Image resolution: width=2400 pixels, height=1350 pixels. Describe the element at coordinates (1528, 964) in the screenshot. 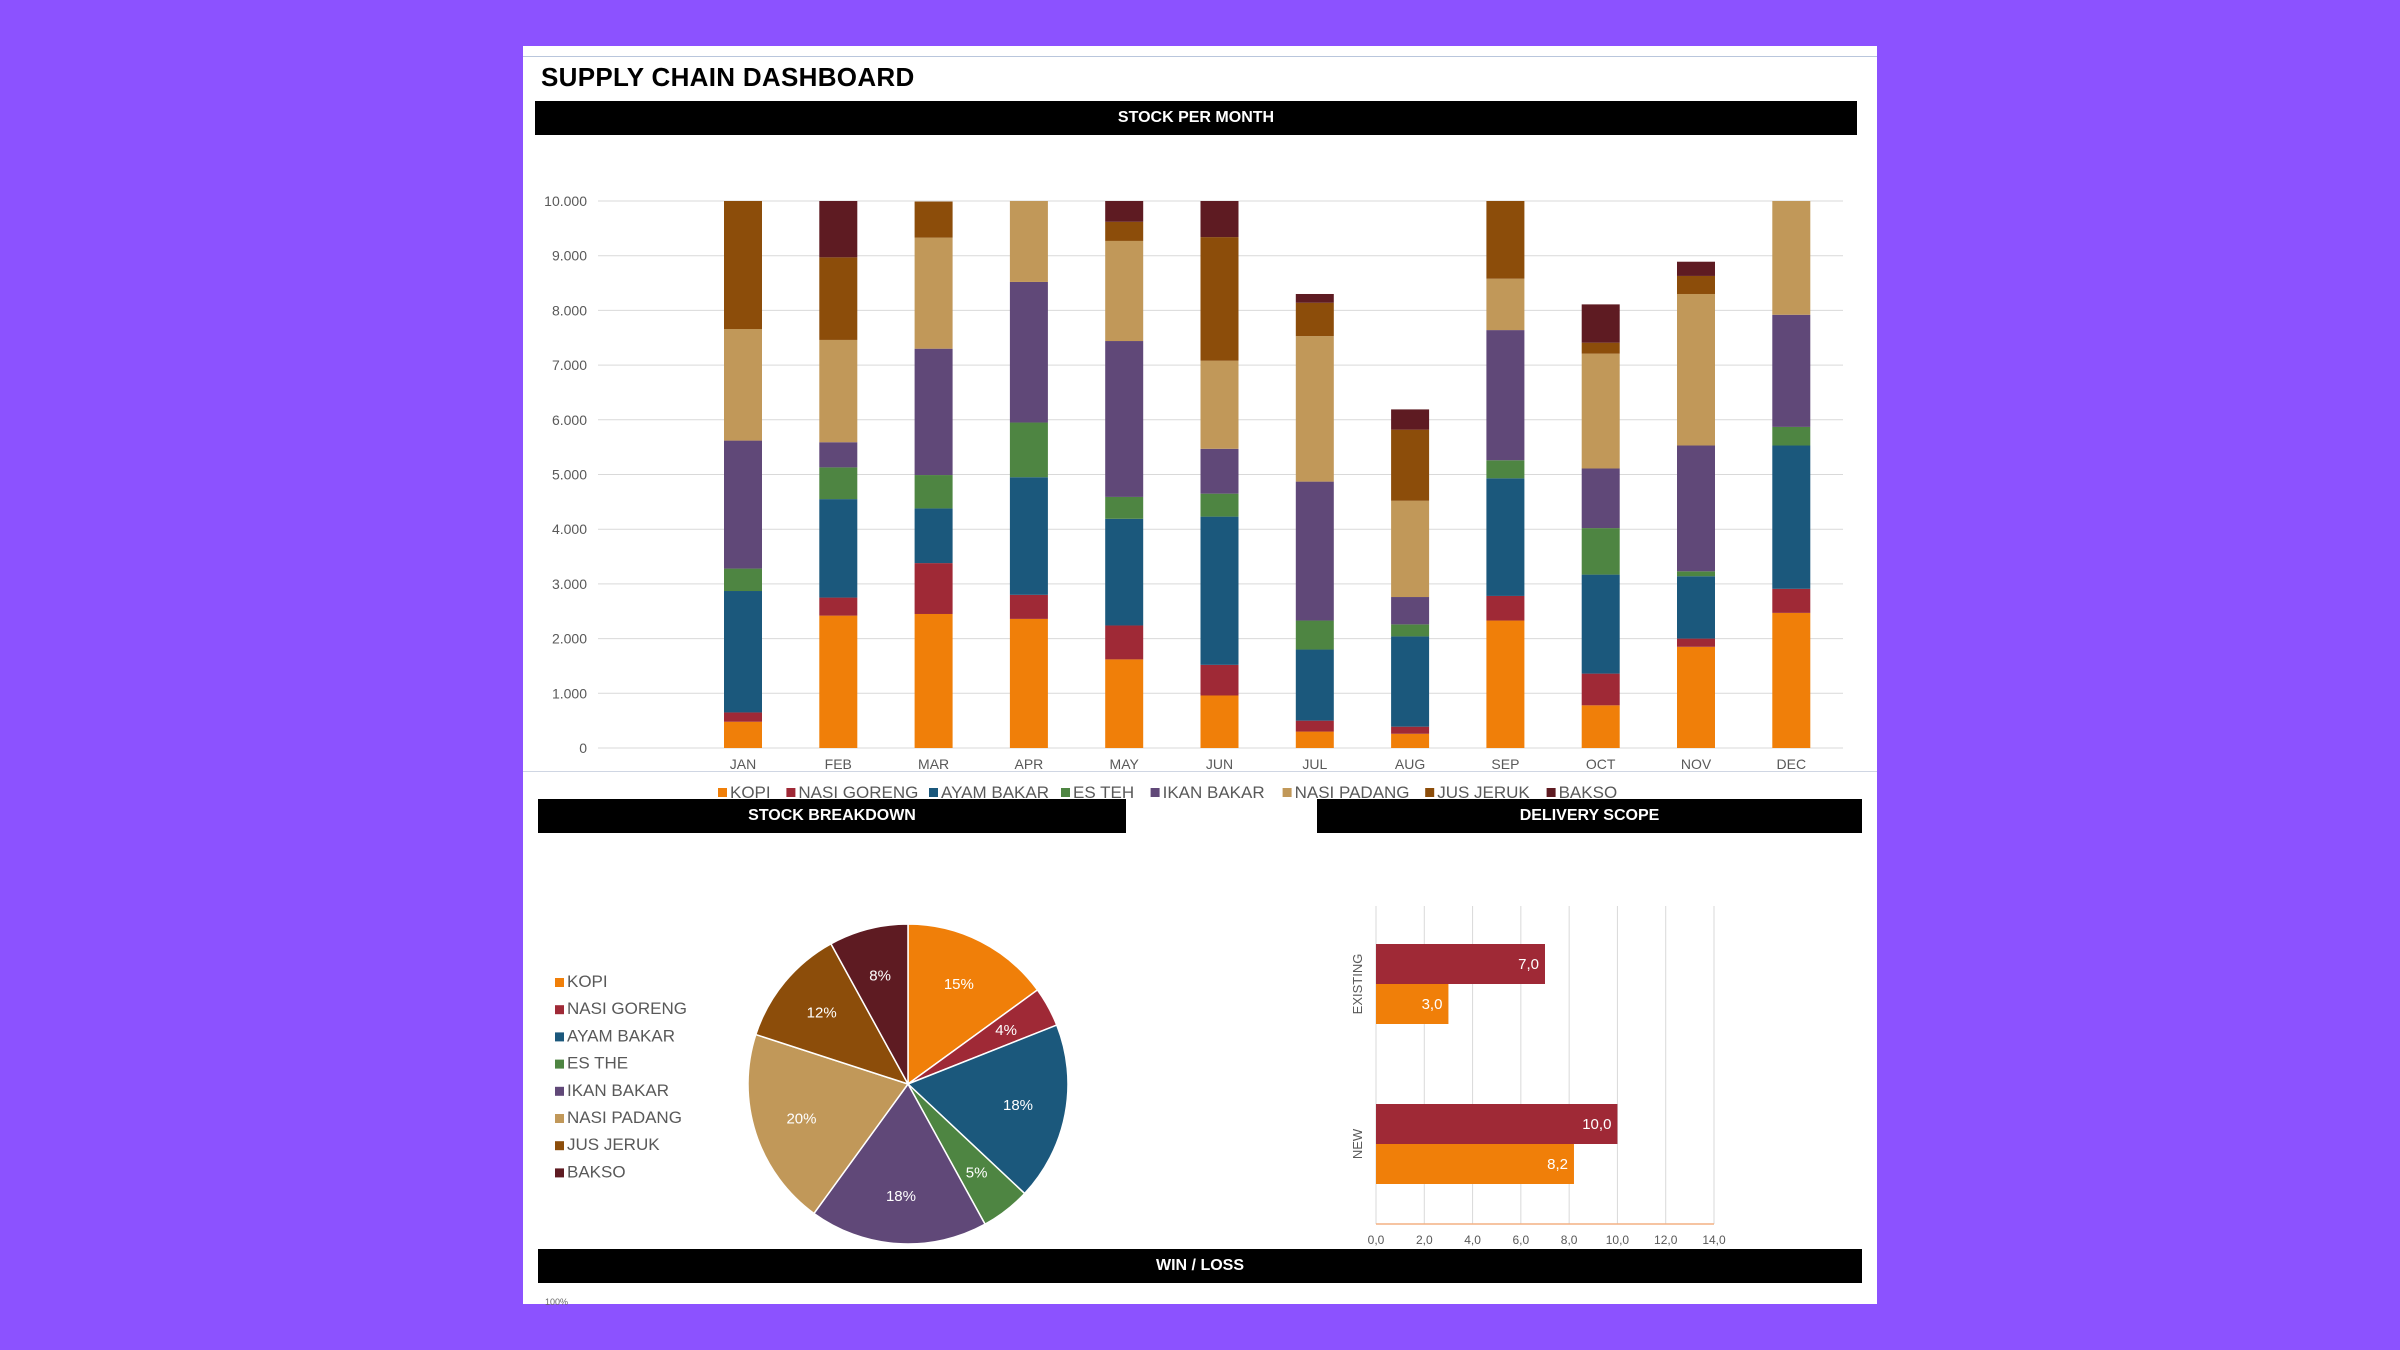

I see `bar-data-label: 7,0` at that location.